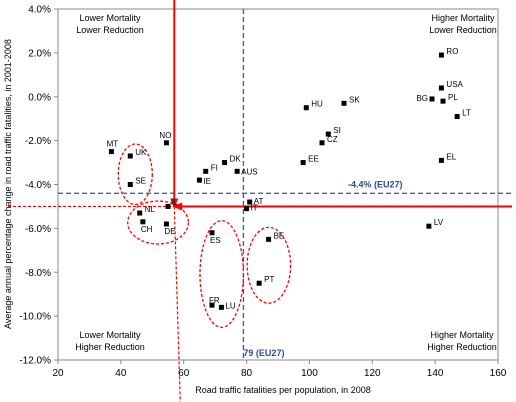  I want to click on data-point-label-sk: SK, so click(354, 99).